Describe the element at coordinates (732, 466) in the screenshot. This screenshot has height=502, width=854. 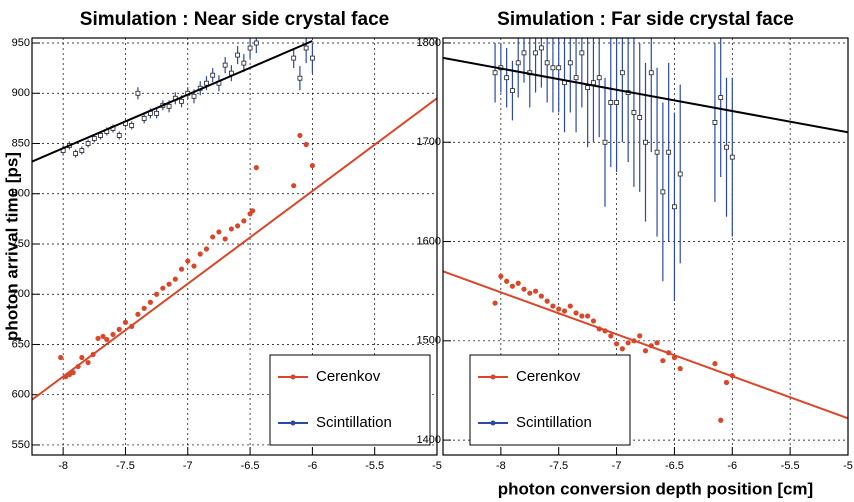
I see `x-tick-label: -6` at that location.